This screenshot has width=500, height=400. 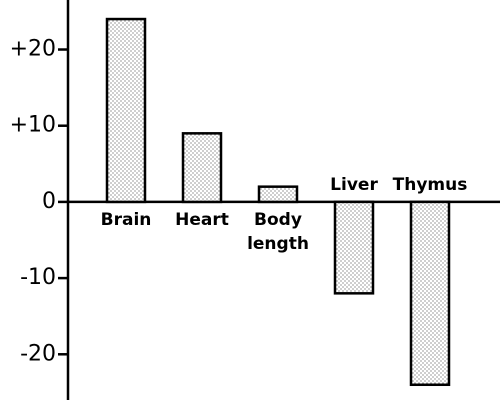 What do you see at coordinates (354, 185) in the screenshot?
I see `x-tick-label: Liver` at bounding box center [354, 185].